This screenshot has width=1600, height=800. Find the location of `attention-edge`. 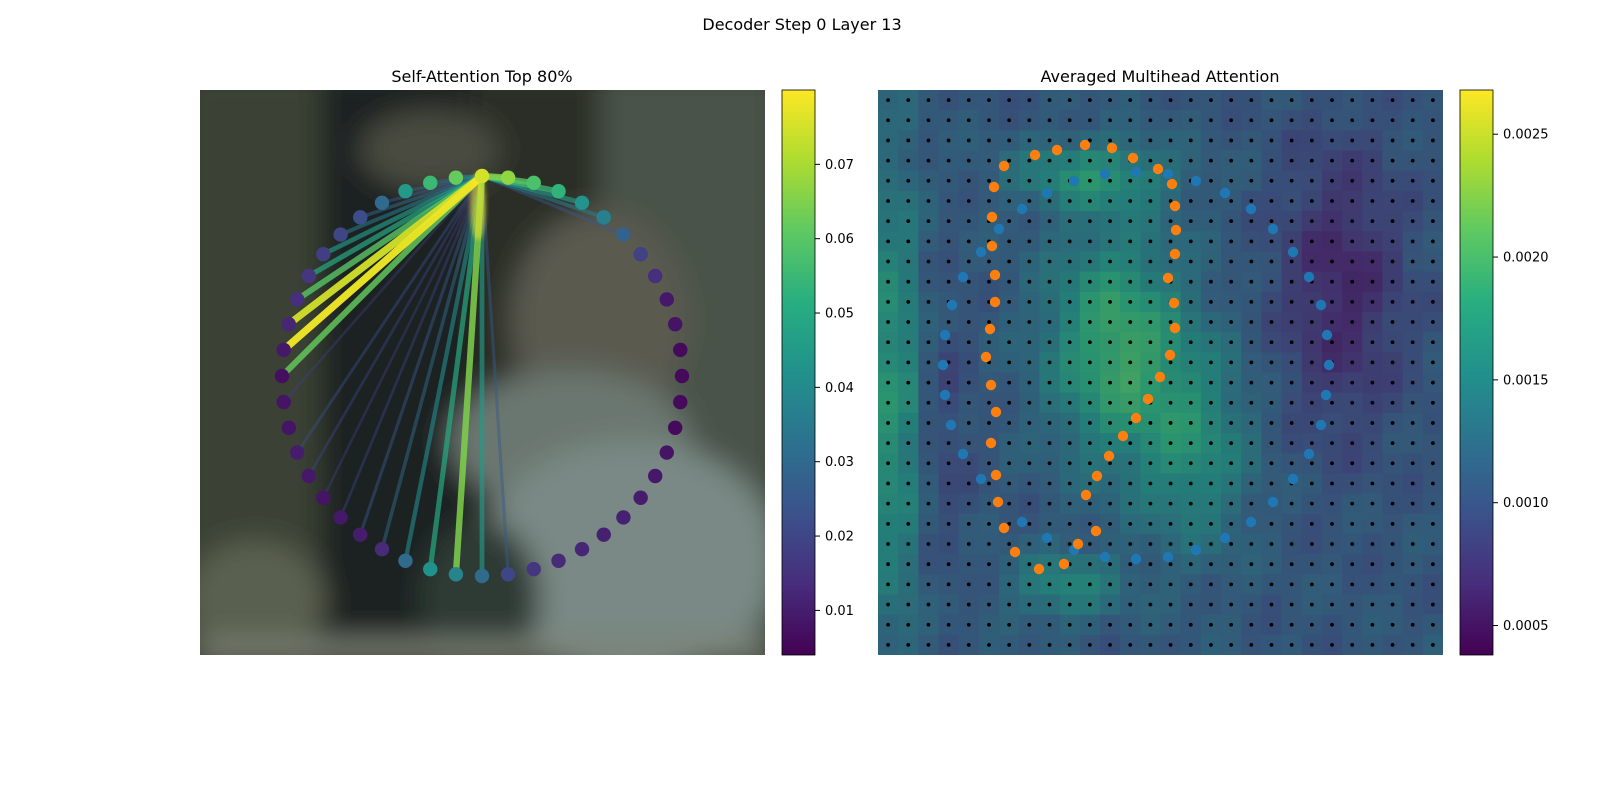

attention-edge is located at coordinates (495, 375).